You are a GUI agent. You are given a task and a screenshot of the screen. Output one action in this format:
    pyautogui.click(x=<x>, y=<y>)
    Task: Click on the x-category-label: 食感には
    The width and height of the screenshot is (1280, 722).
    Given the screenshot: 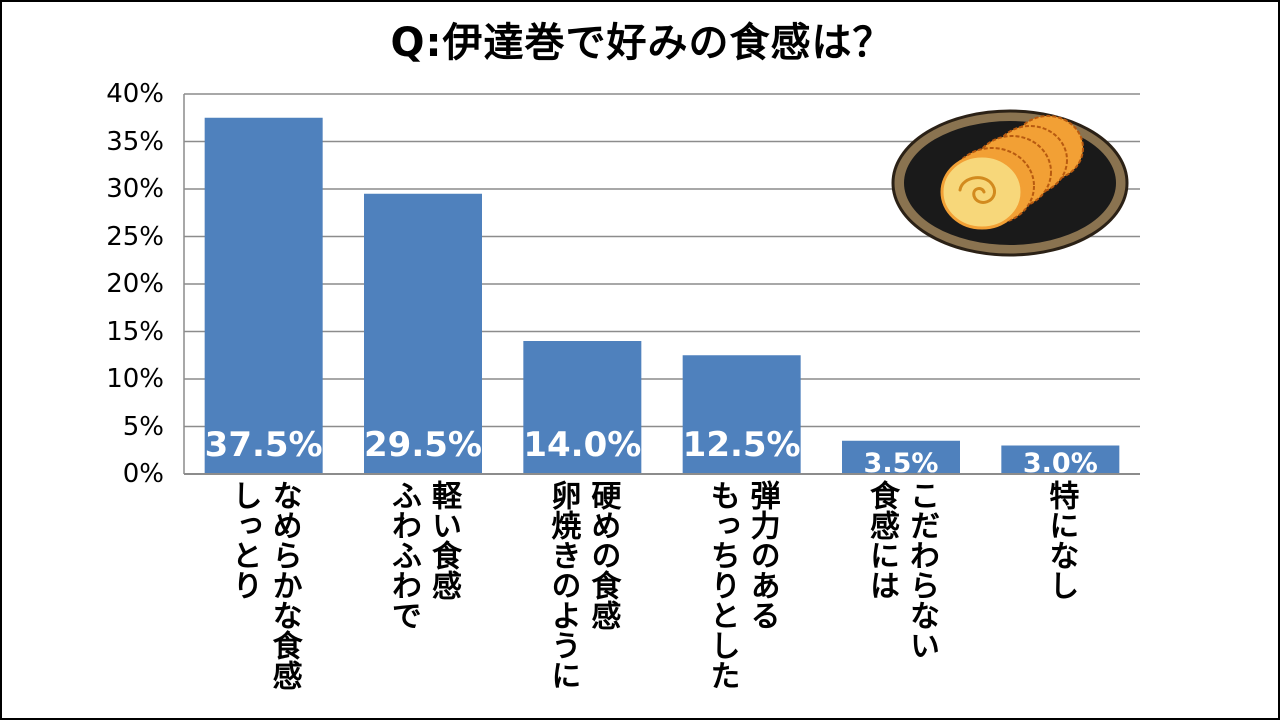 What is the action you would take?
    pyautogui.click(x=881, y=540)
    